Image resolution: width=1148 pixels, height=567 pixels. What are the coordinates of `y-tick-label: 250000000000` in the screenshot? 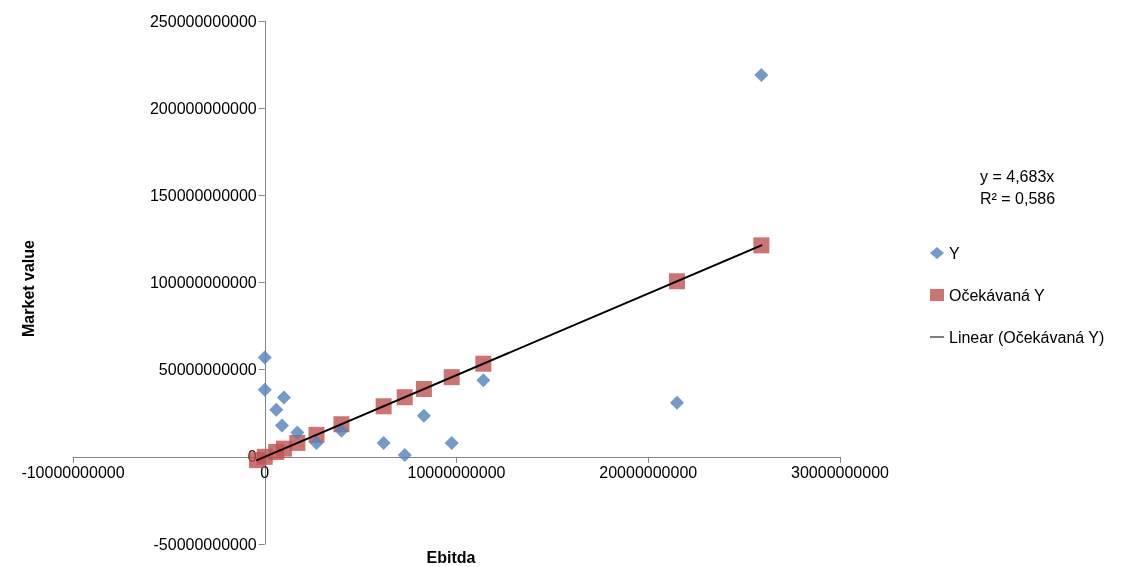 It's located at (203, 21).